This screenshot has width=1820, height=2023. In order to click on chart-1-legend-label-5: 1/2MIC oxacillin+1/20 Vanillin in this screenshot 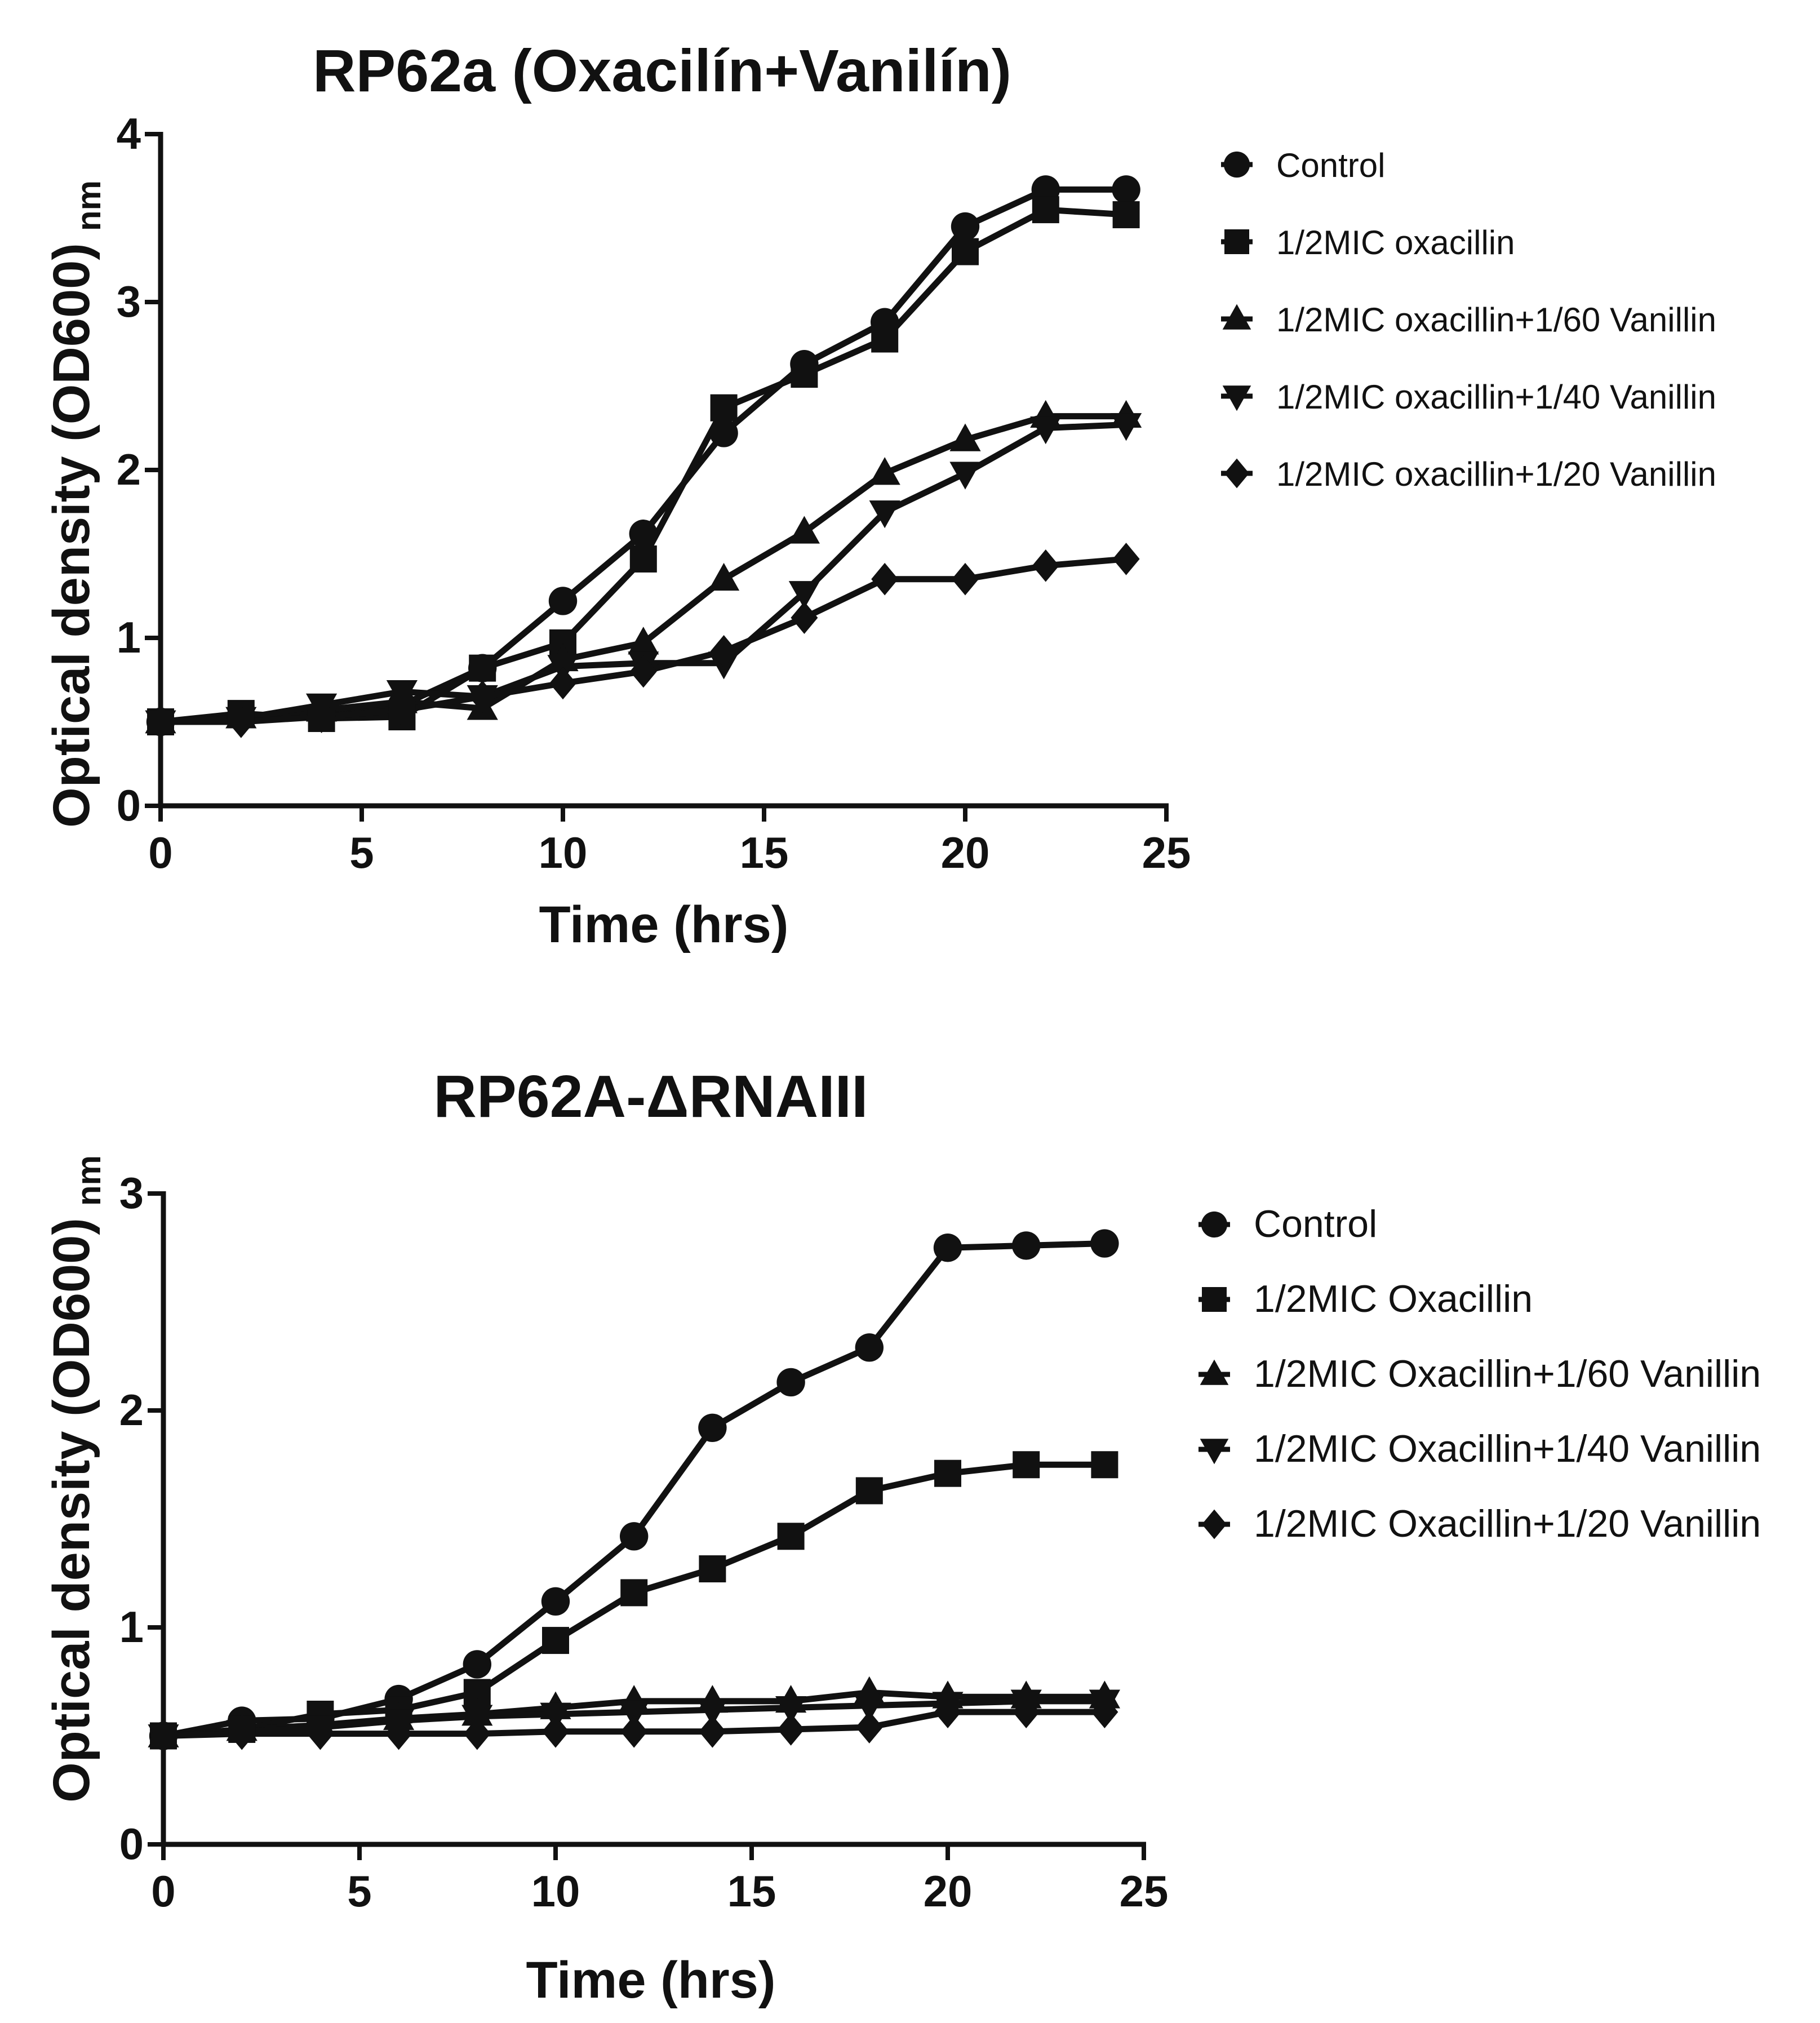, I will do `click(1496, 474)`.